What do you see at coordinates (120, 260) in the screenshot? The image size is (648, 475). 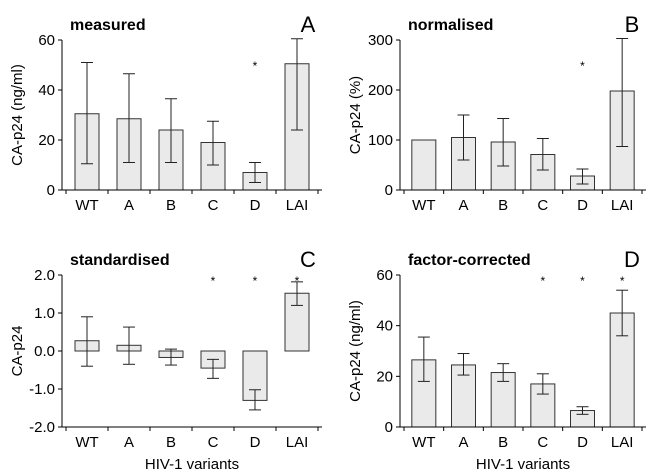 I see `chart-title: standardised` at bounding box center [120, 260].